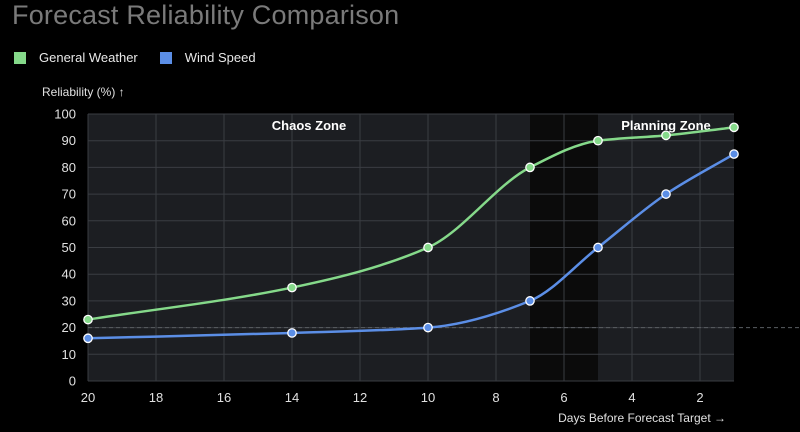 The width and height of the screenshot is (800, 432). What do you see at coordinates (72, 381) in the screenshot?
I see `y-tick-label: 0` at bounding box center [72, 381].